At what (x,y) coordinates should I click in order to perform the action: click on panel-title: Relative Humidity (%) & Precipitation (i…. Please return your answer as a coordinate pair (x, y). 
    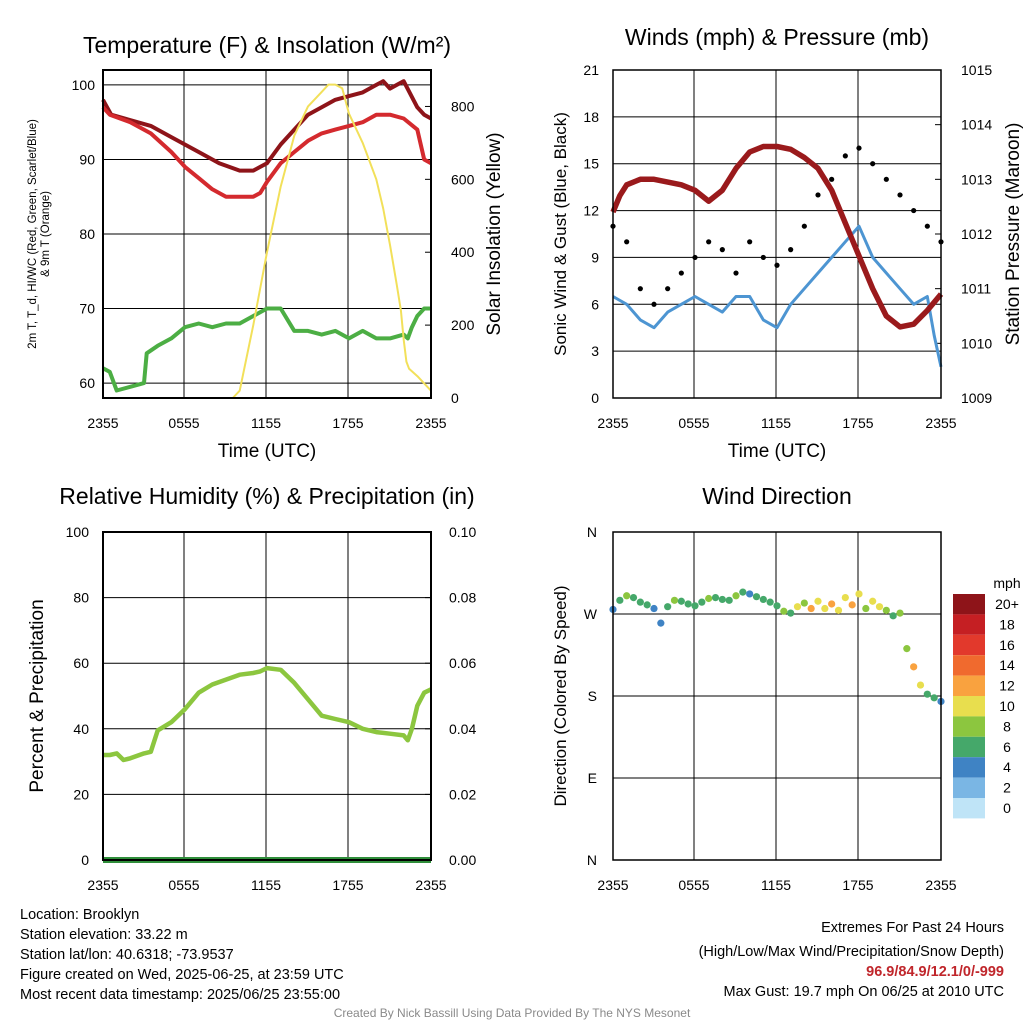
    Looking at the image, I should click on (266, 496).